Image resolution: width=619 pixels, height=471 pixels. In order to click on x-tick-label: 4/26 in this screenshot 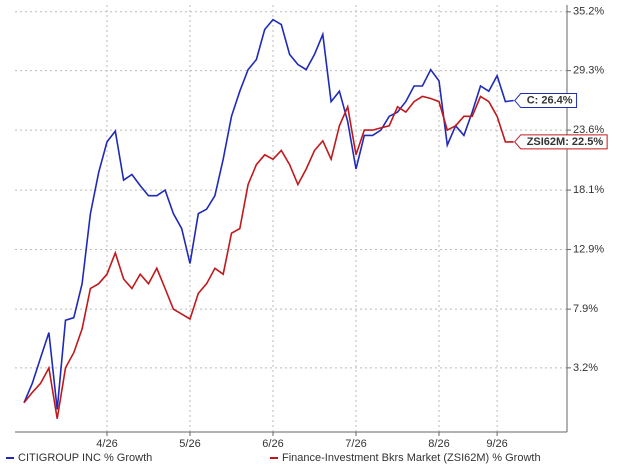, I will do `click(106, 444)`.